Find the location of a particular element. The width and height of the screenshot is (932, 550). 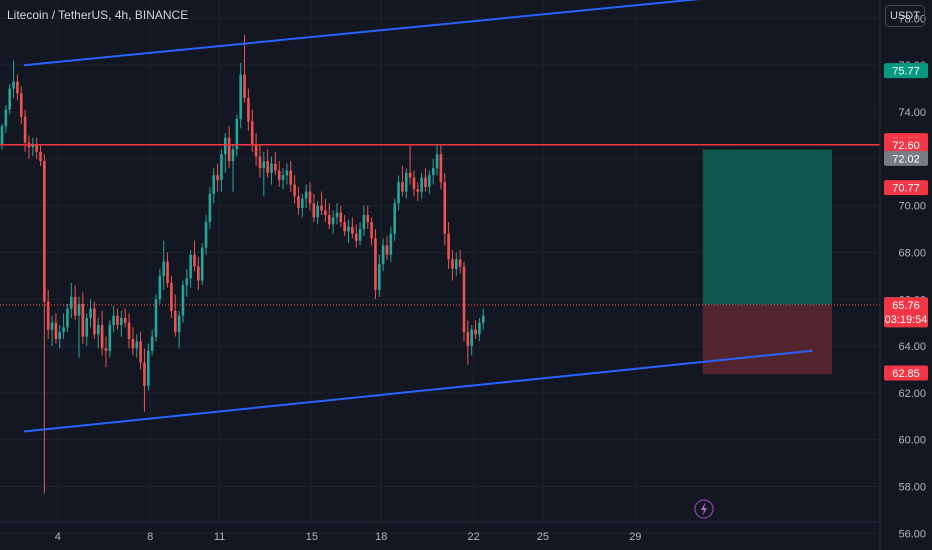

long-position-target-zone is located at coordinates (767, 227).